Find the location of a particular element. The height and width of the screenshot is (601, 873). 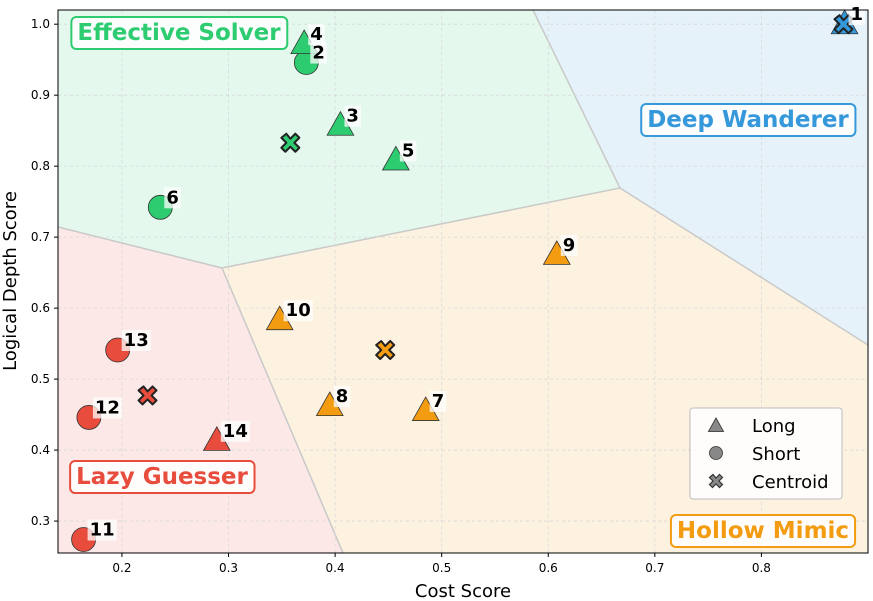

x-axis: 0.2 0.3 0.4 0.5 0.6 0.7 0.8 is located at coordinates (441, 564).